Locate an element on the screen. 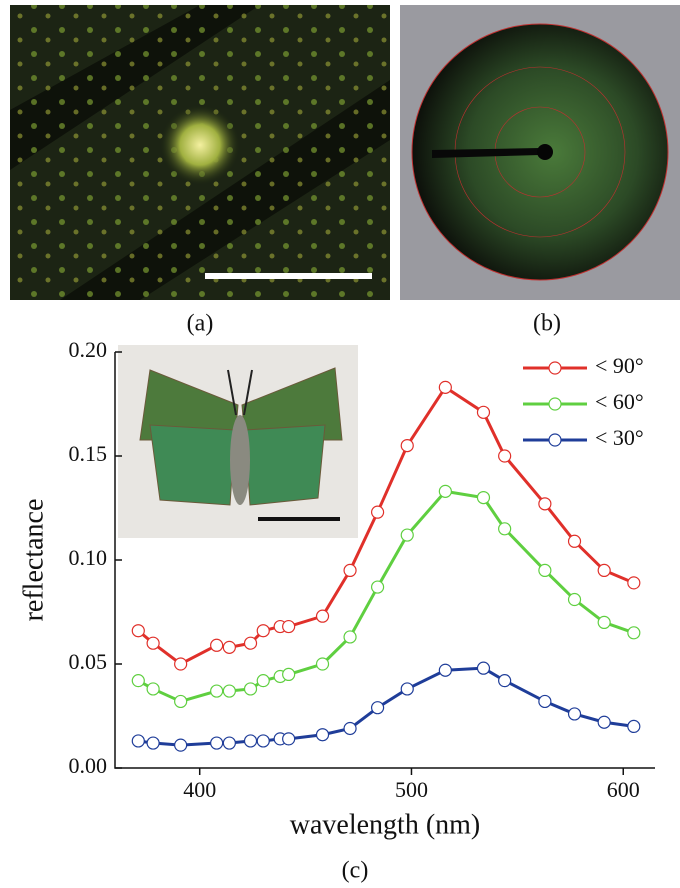  legend-label: < 30° is located at coordinates (619, 437).